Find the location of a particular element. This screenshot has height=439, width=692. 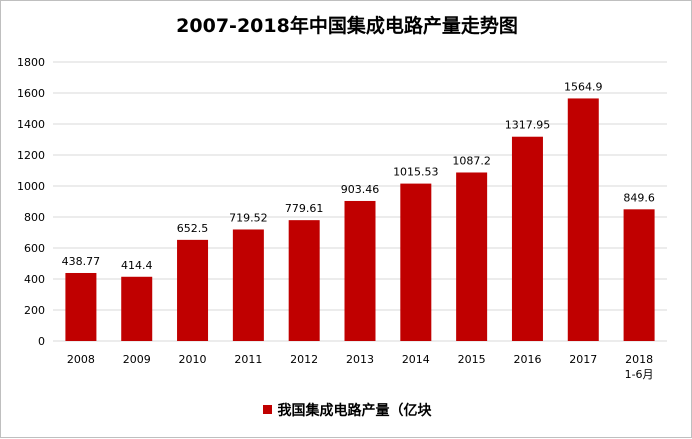

x-tick-label: 2018 is located at coordinates (639, 359).